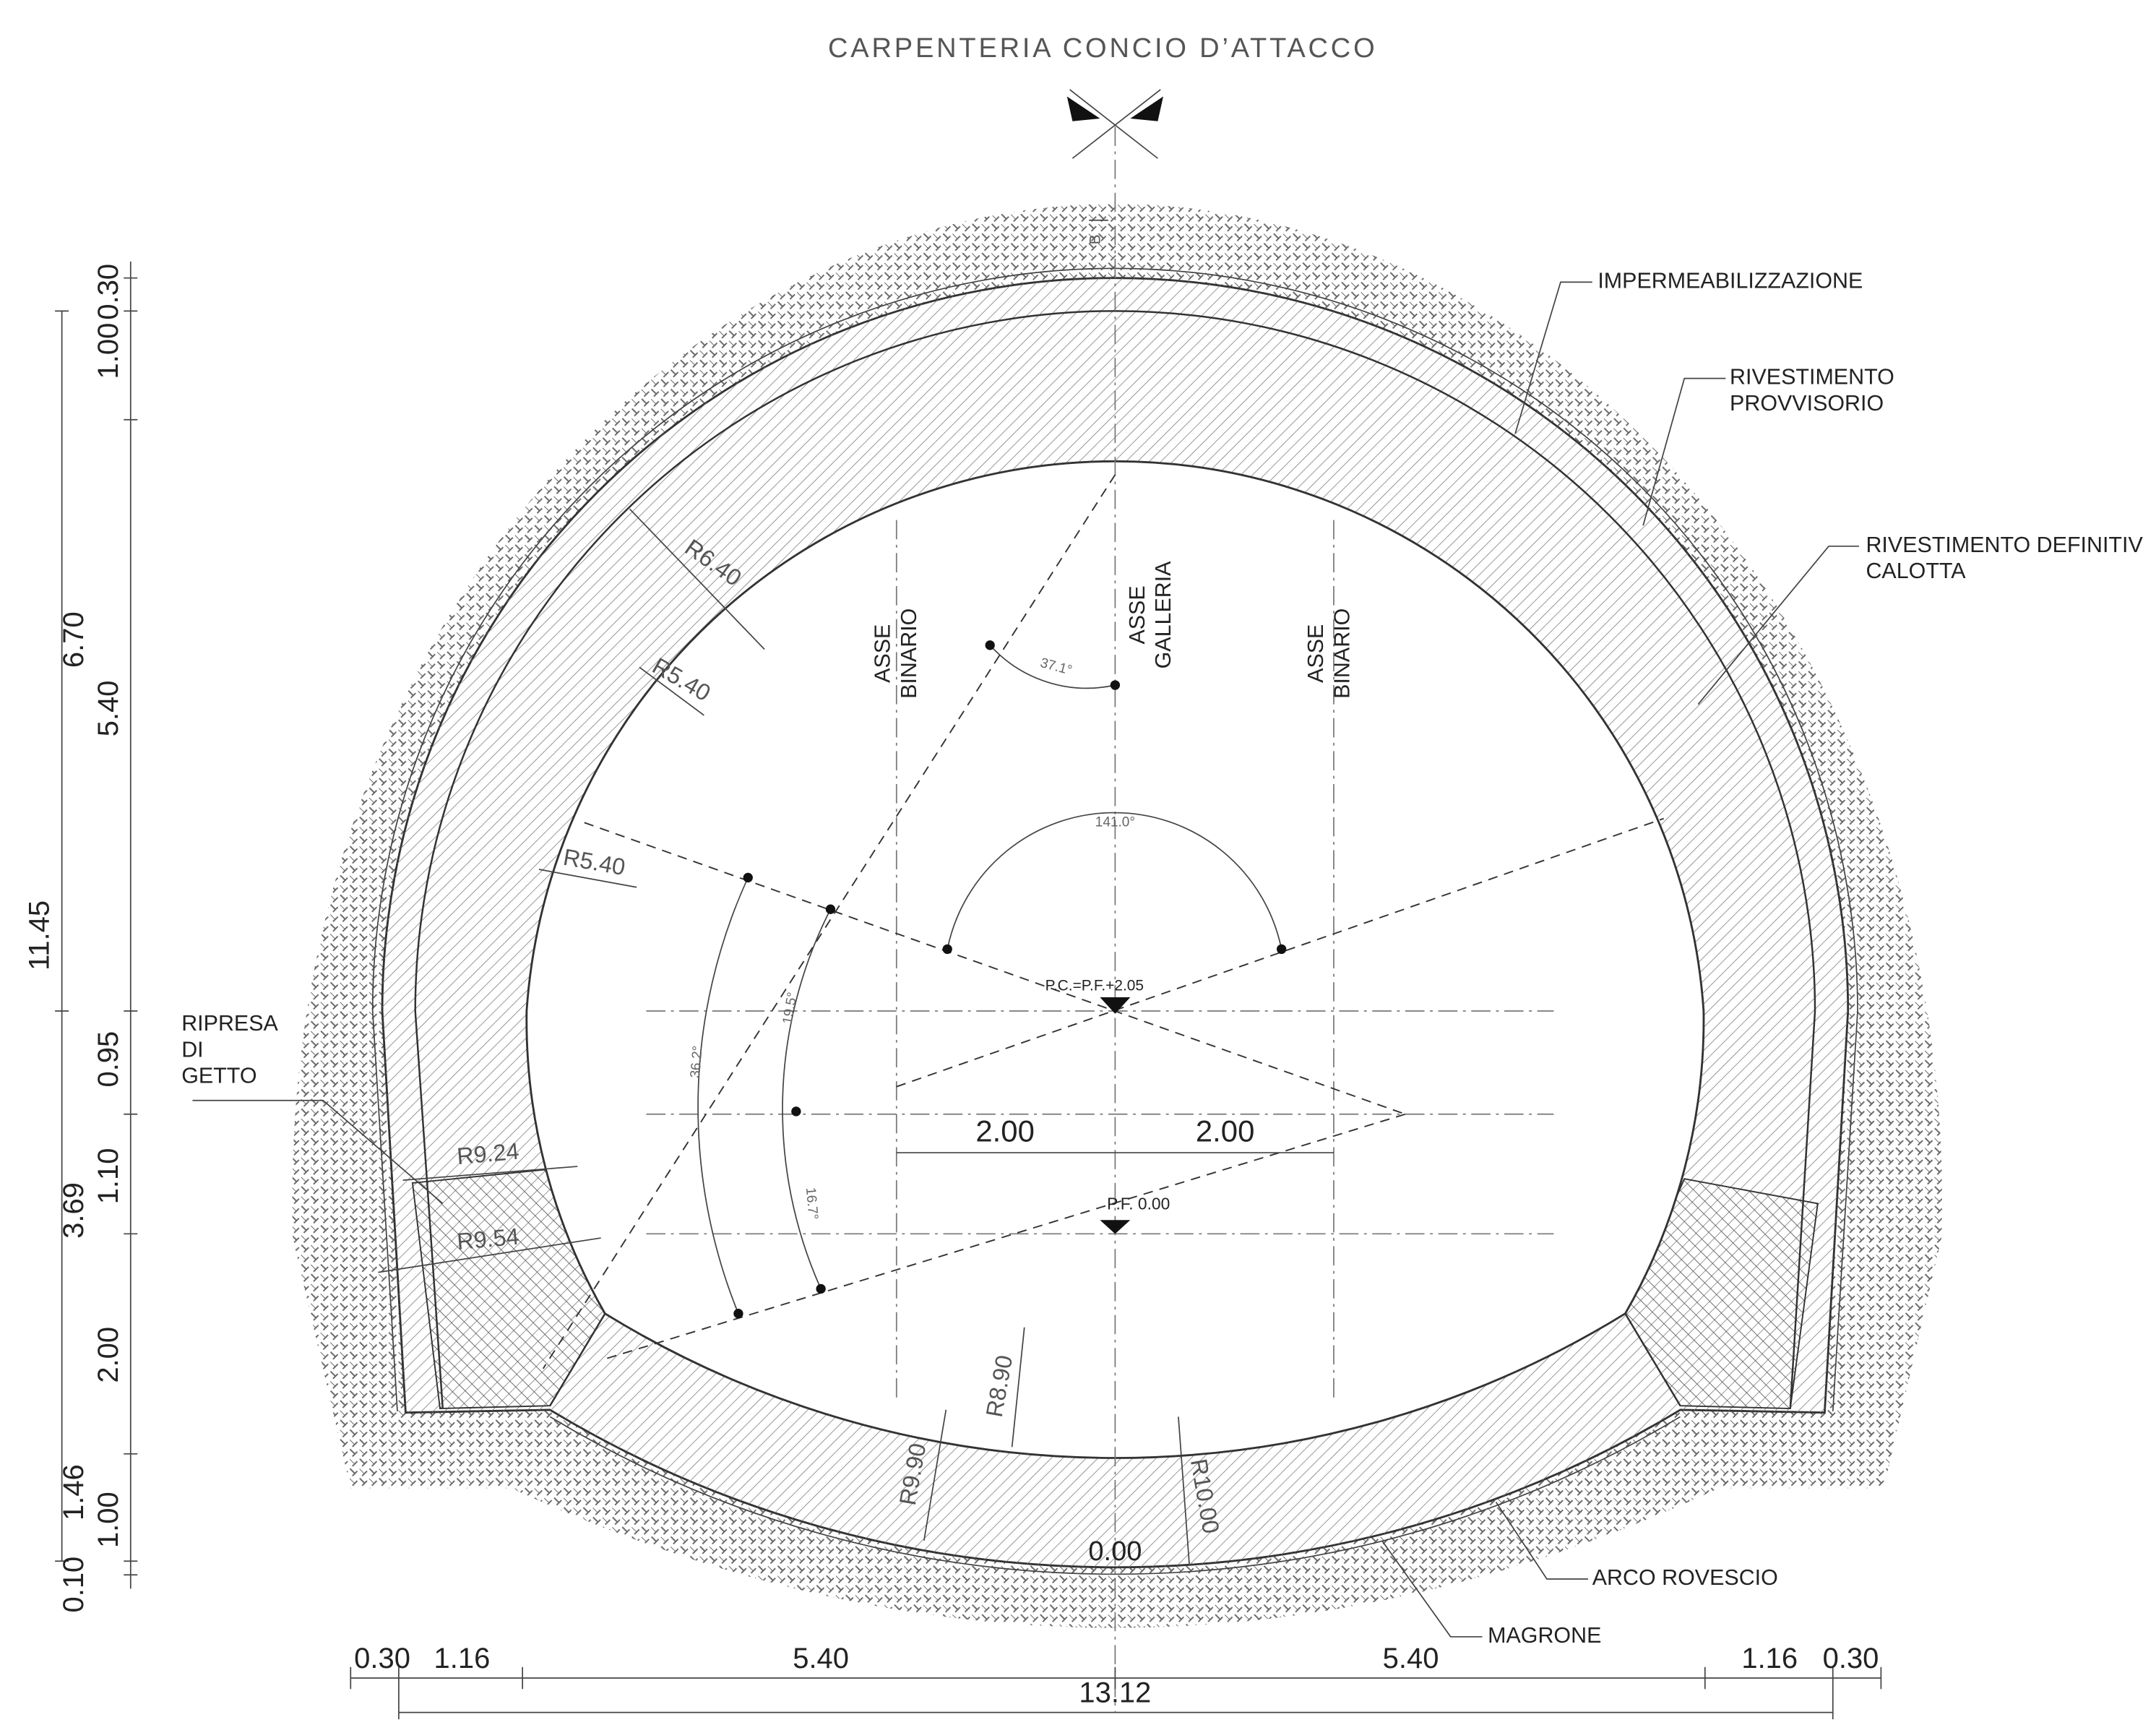 This screenshot has height=1725, width=2156. What do you see at coordinates (218, 1075) in the screenshot?
I see `callout: GETTO` at bounding box center [218, 1075].